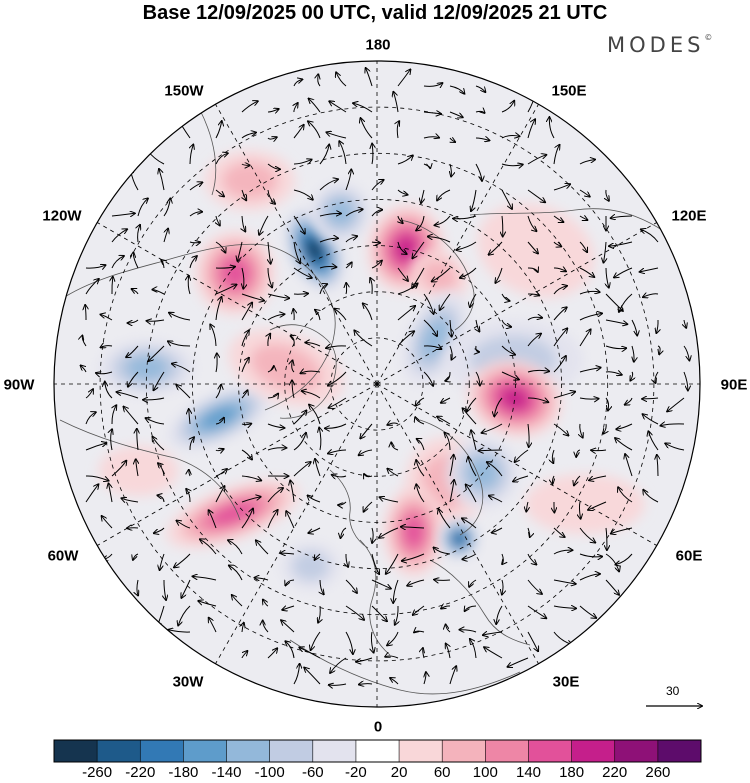 Image resolution: width=750 pixels, height=783 pixels. I want to click on colorbar-tick-label: -180, so click(183, 772).